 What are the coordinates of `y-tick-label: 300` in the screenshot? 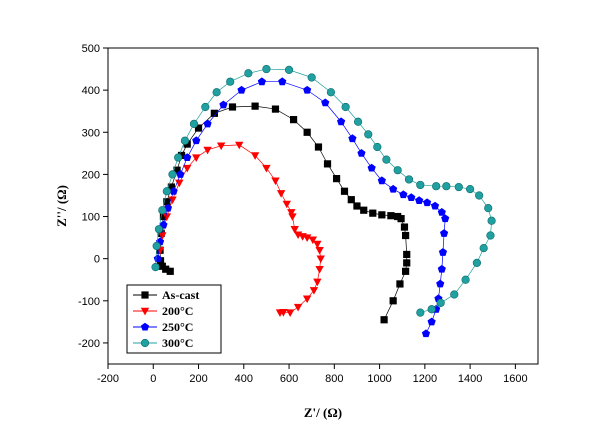 It's located at (91, 133).